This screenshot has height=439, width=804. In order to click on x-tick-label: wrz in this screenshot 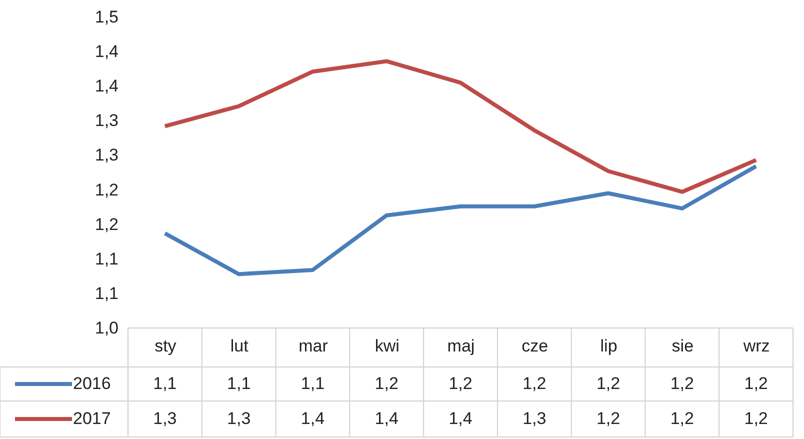, I will do `click(756, 346)`.